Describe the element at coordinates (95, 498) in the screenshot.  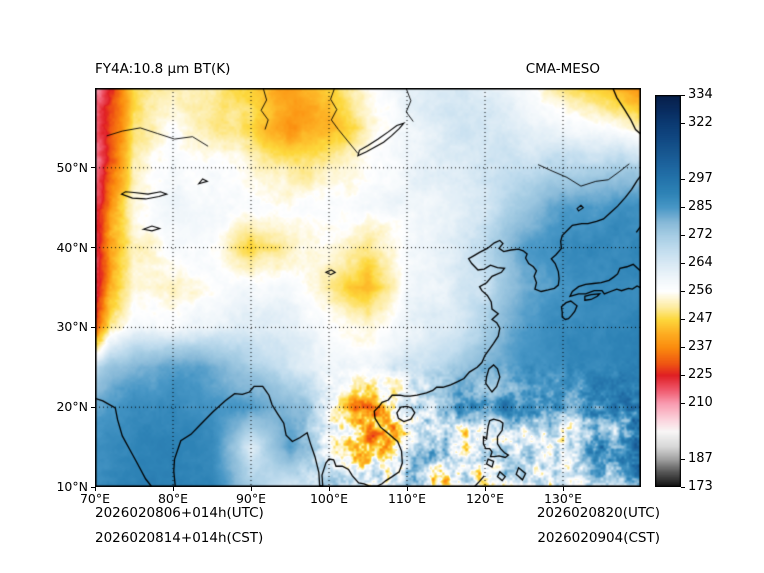
I see `x-tick-label: 70°E` at that location.